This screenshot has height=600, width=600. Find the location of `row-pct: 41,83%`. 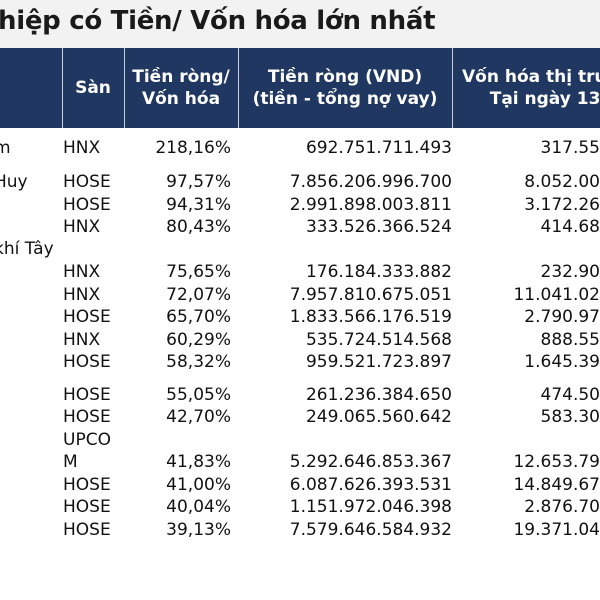

row-pct: 41,83% is located at coordinates (198, 462).